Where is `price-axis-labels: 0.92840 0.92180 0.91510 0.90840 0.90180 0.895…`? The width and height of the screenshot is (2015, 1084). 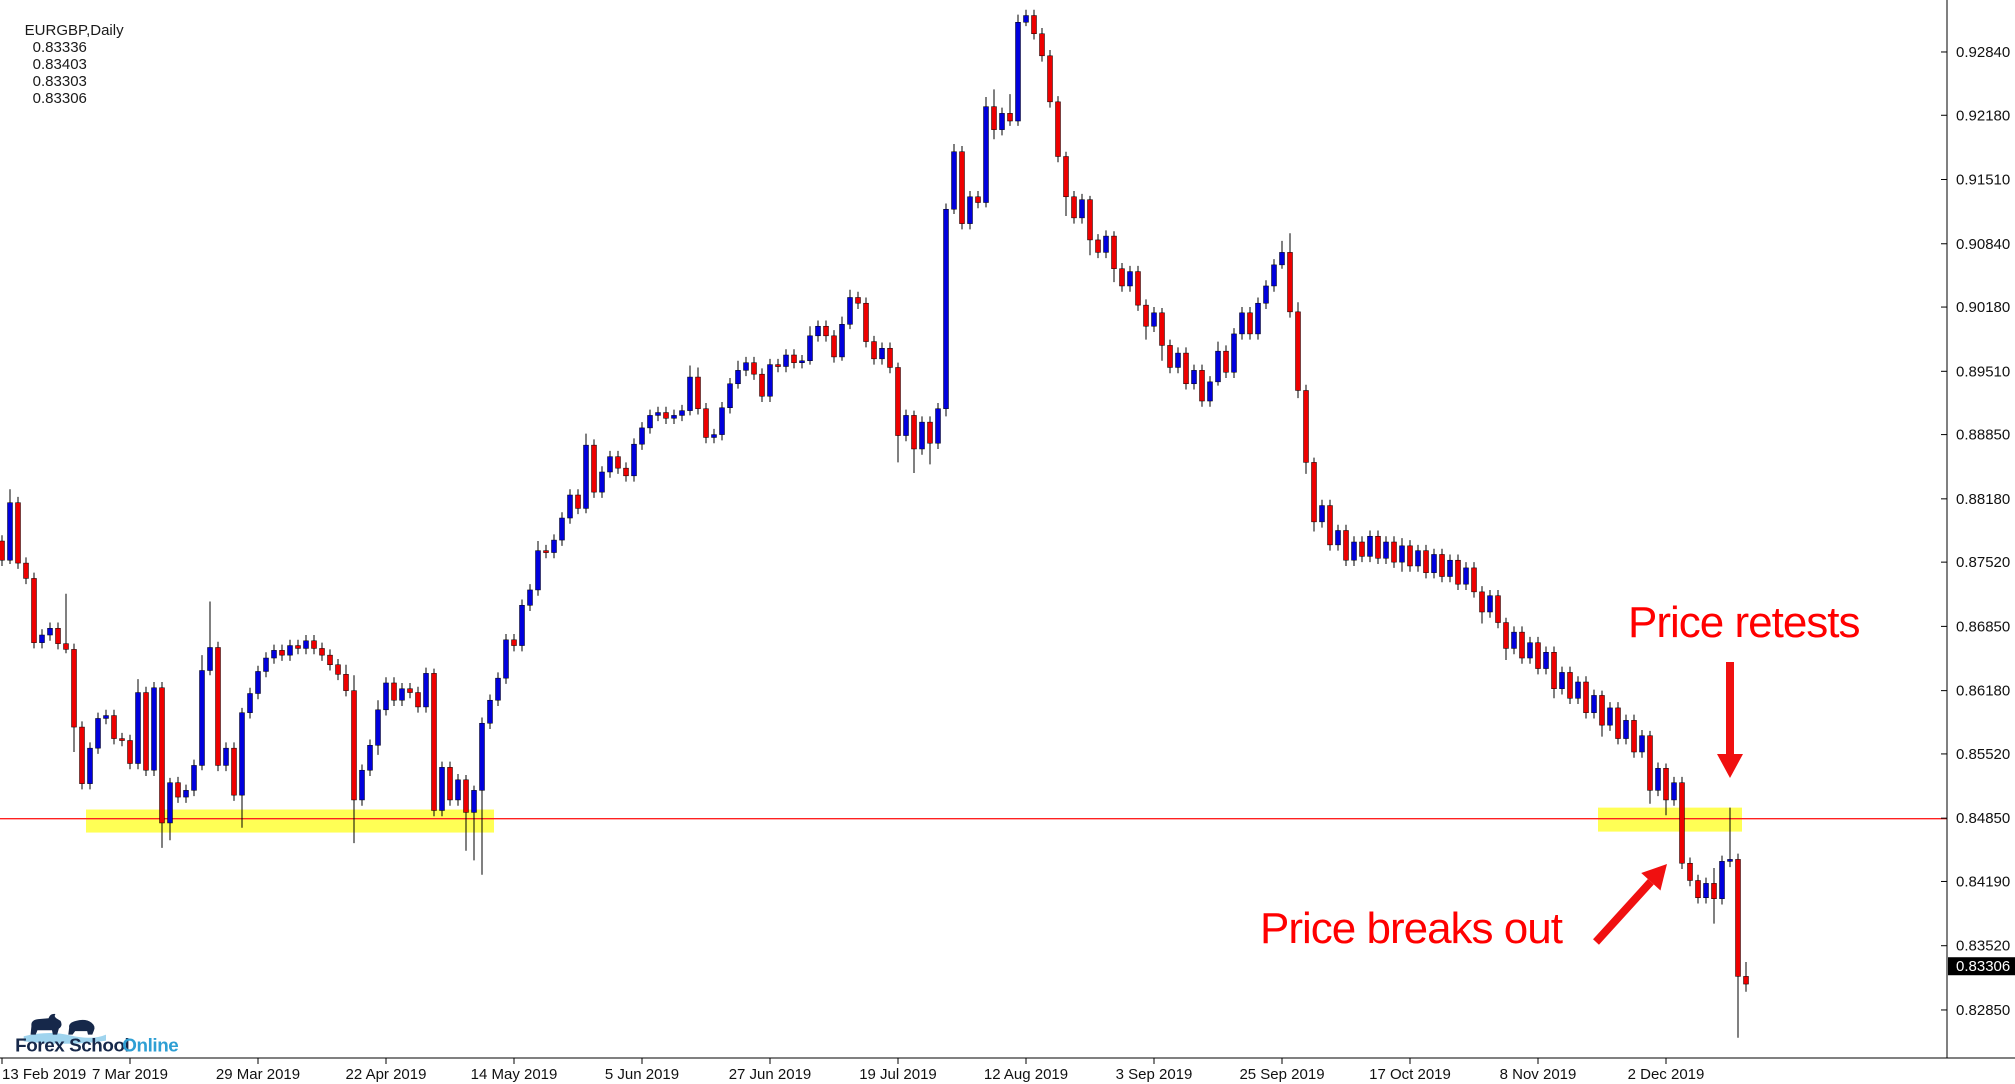 price-axis-labels: 0.92840 0.92180 0.91510 0.90840 0.90180 0.895… is located at coordinates (1975, 531).